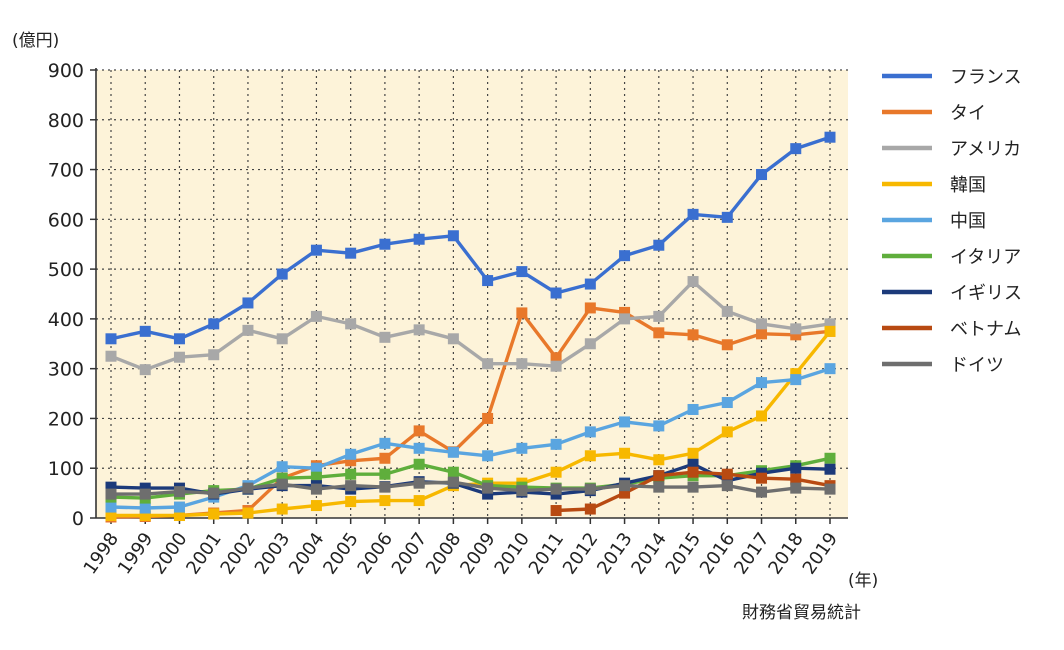 The image size is (1064, 650). What do you see at coordinates (717, 554) in the screenshot?
I see `x-tick-label: 2016` at bounding box center [717, 554].